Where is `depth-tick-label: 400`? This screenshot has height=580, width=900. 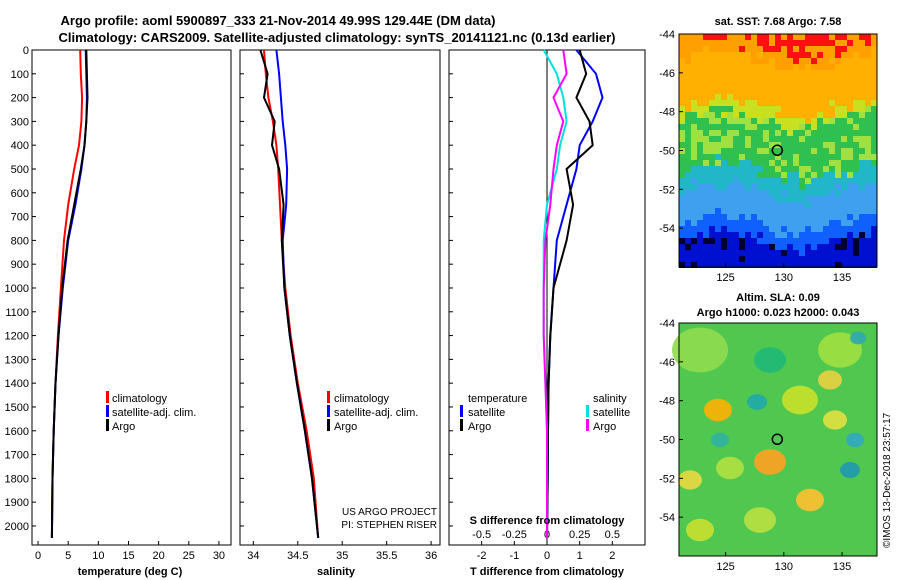
depth-tick-label: 400 is located at coordinates (20, 146).